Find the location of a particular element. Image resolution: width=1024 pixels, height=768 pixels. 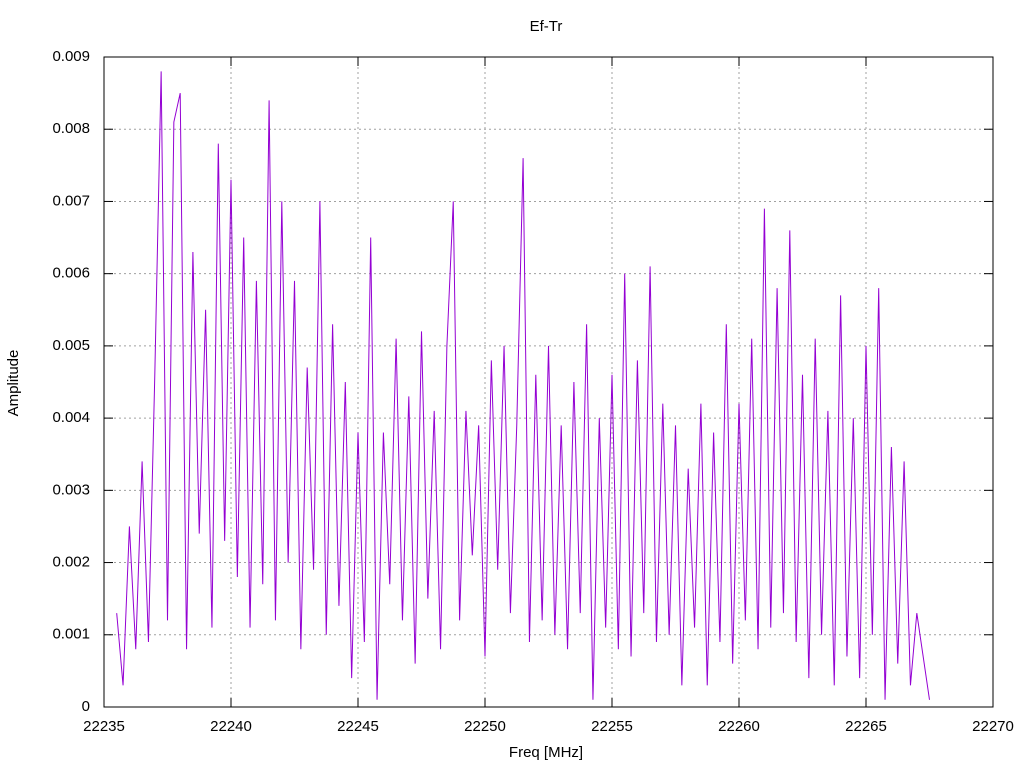

y-tick-label: 0.001 is located at coordinates (71, 634).